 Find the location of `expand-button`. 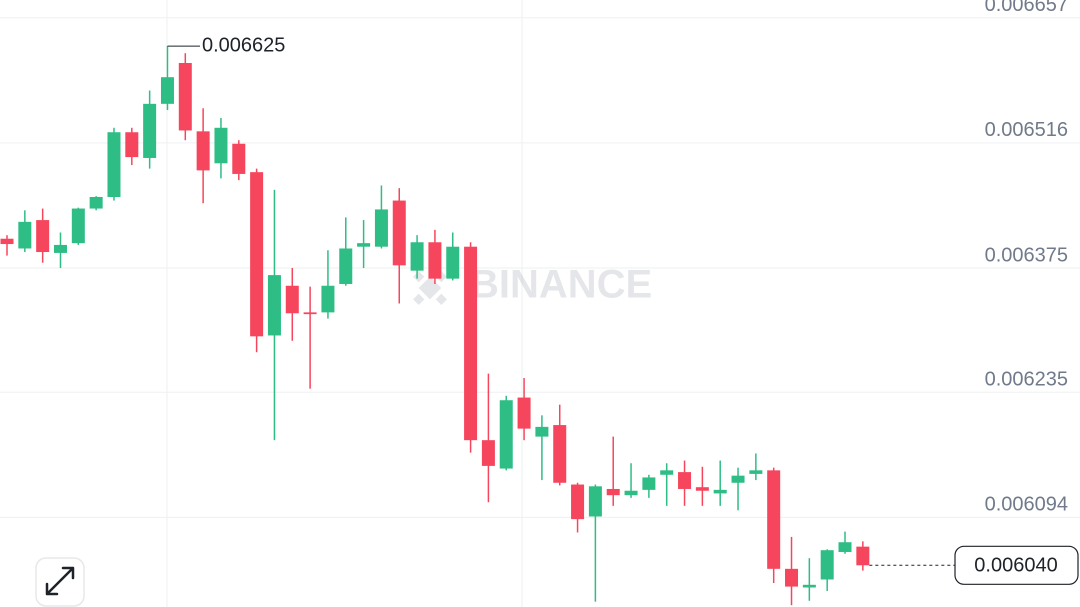

expand-button is located at coordinates (60, 582).